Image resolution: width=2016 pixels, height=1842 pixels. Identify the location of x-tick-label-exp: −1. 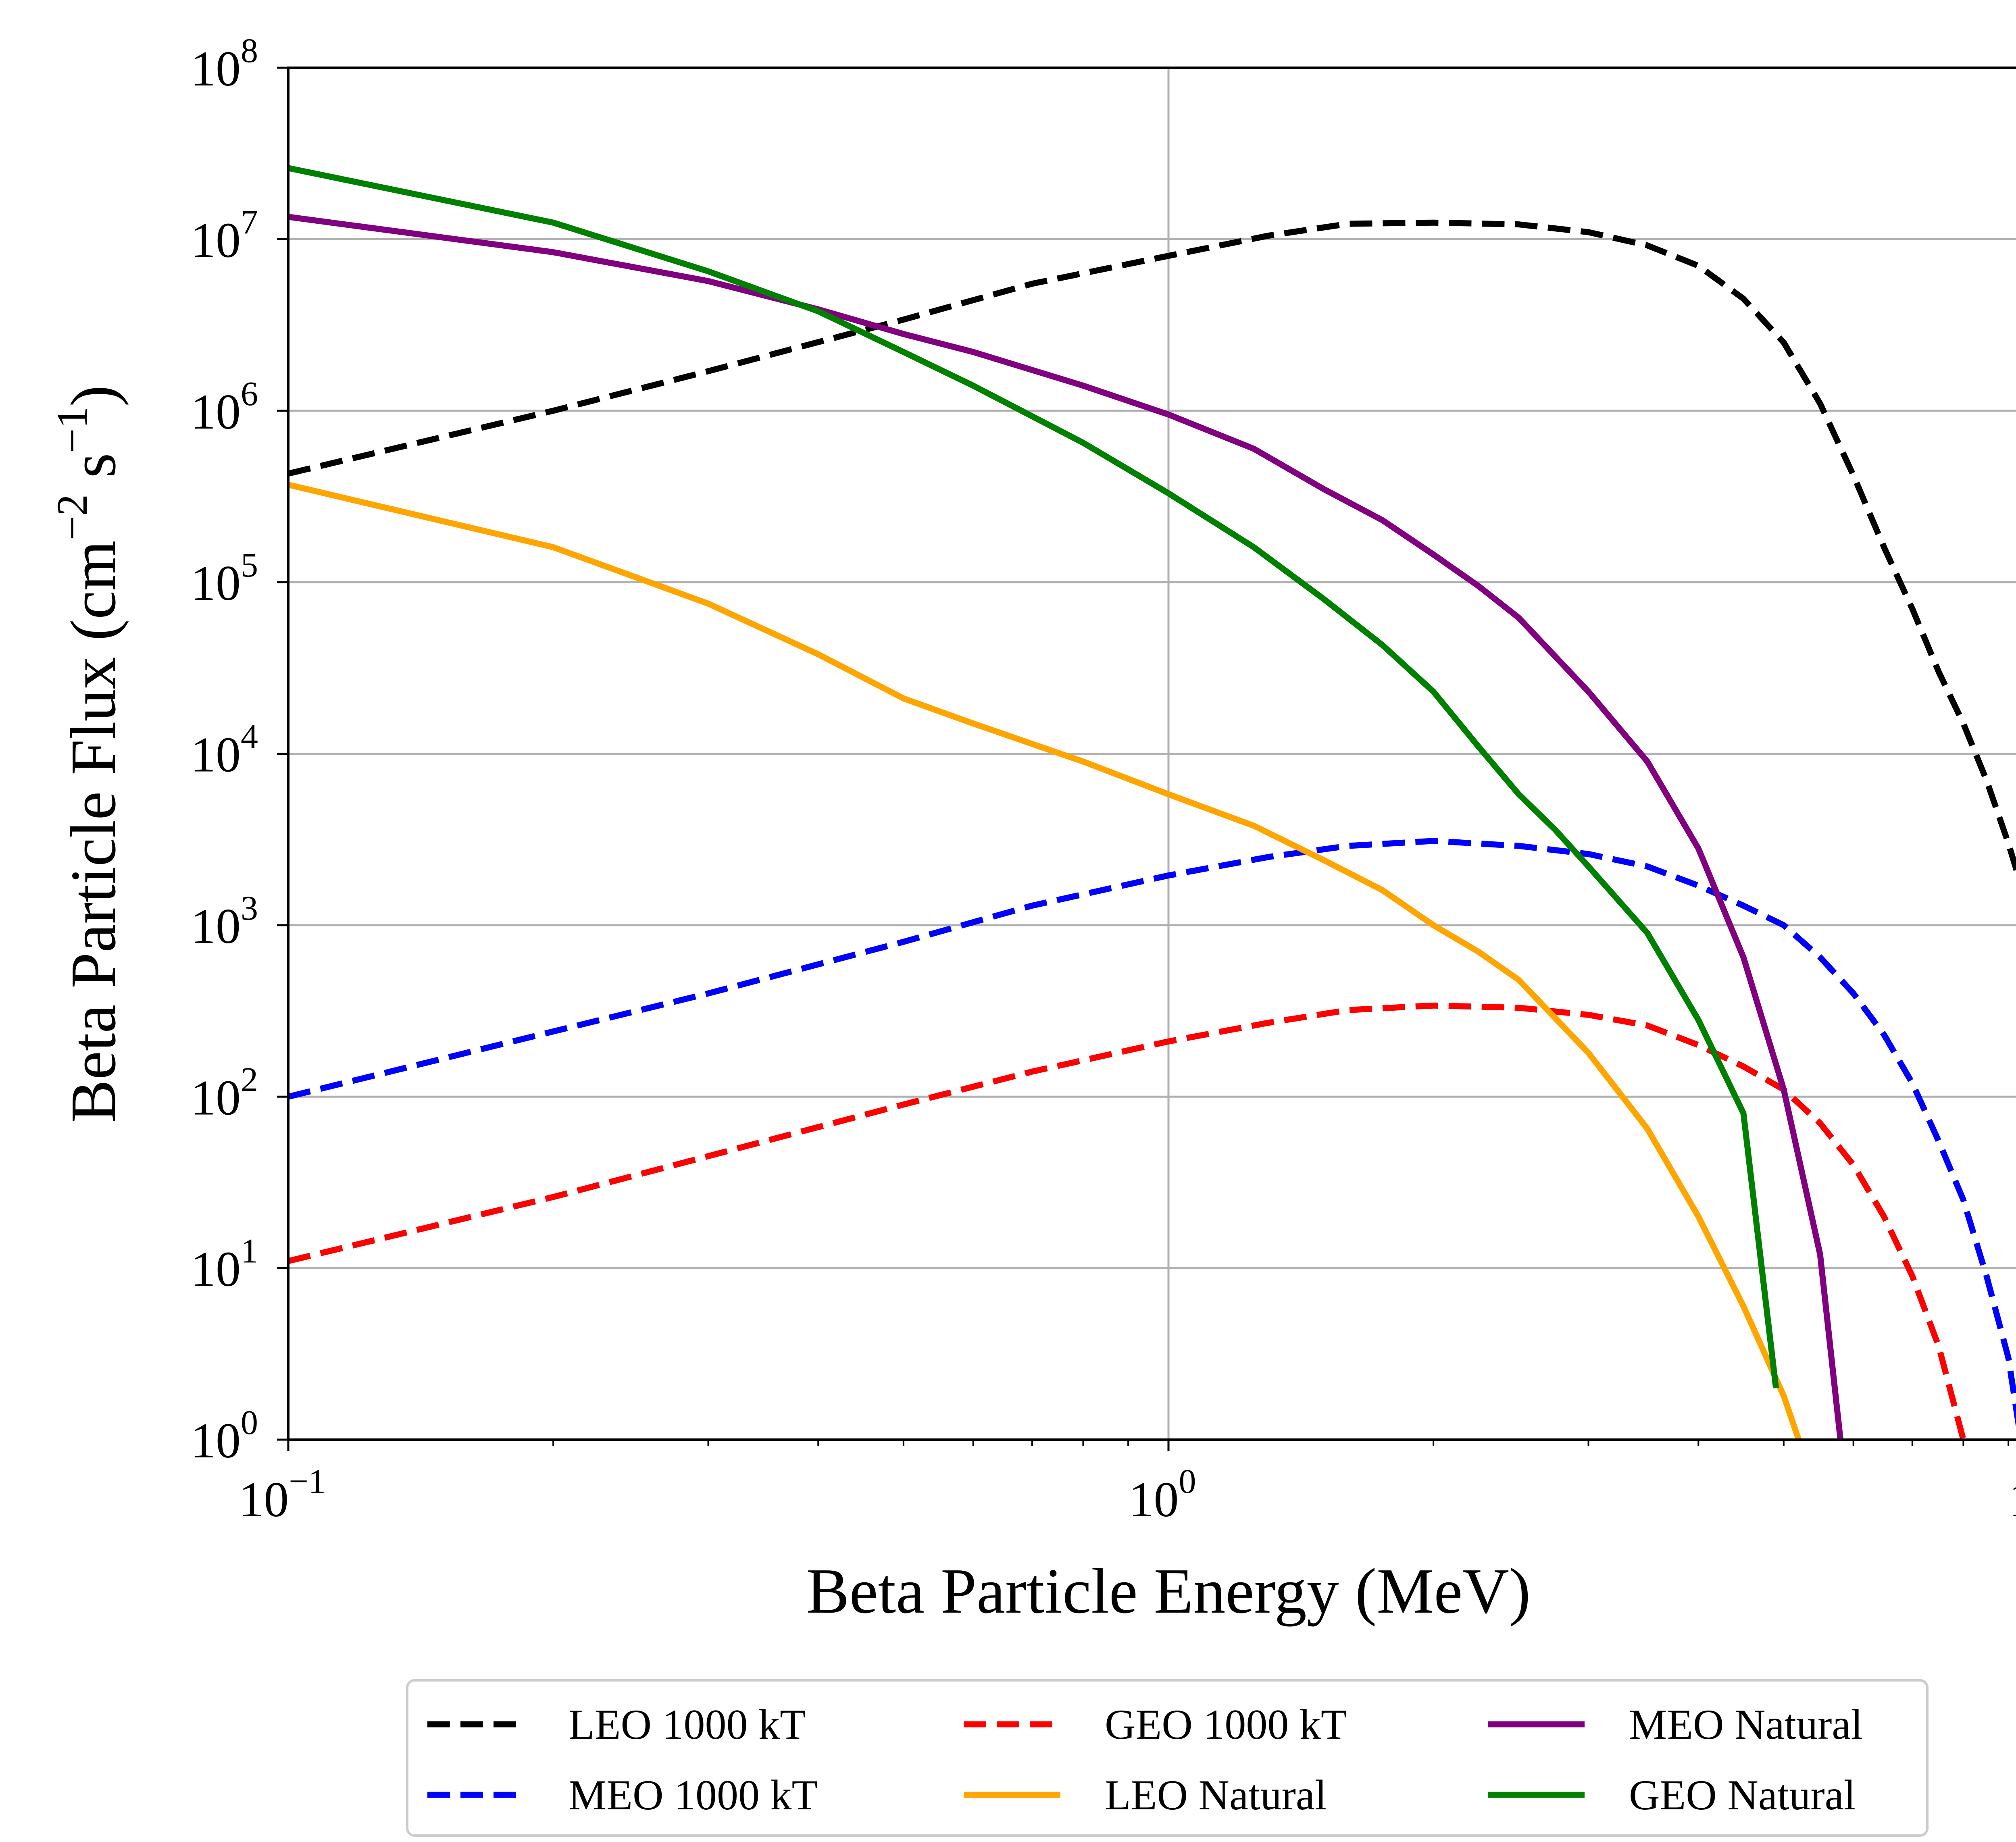
(307, 1481).